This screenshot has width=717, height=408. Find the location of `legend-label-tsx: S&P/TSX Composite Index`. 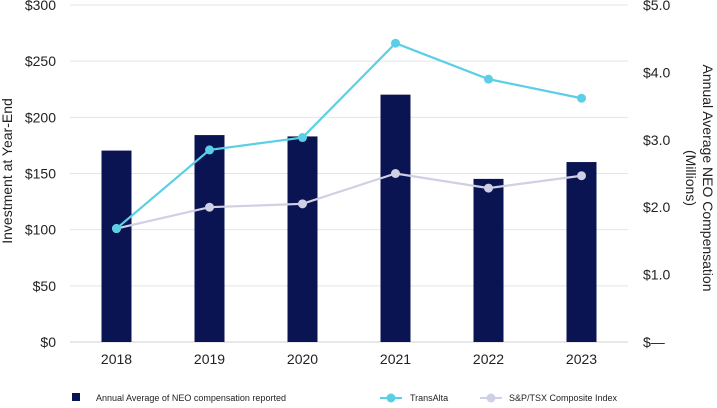

legend-label-tsx: S&P/TSX Composite Index is located at coordinates (563, 398).